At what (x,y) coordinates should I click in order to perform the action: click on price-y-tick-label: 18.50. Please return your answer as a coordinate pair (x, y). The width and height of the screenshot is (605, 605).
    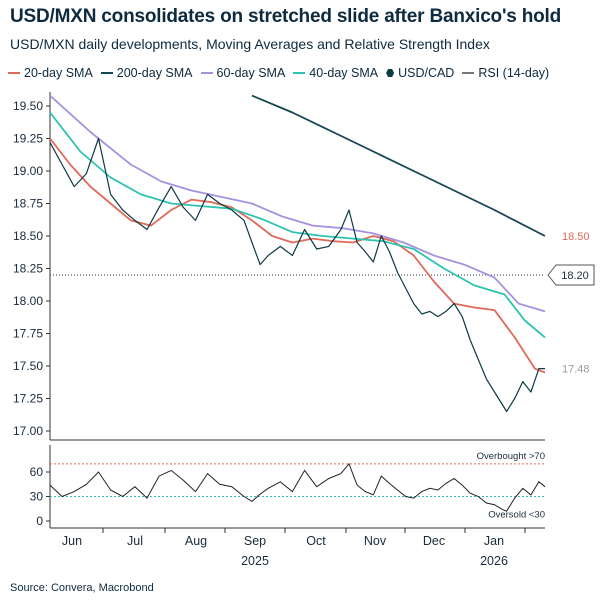
    Looking at the image, I should click on (28, 236).